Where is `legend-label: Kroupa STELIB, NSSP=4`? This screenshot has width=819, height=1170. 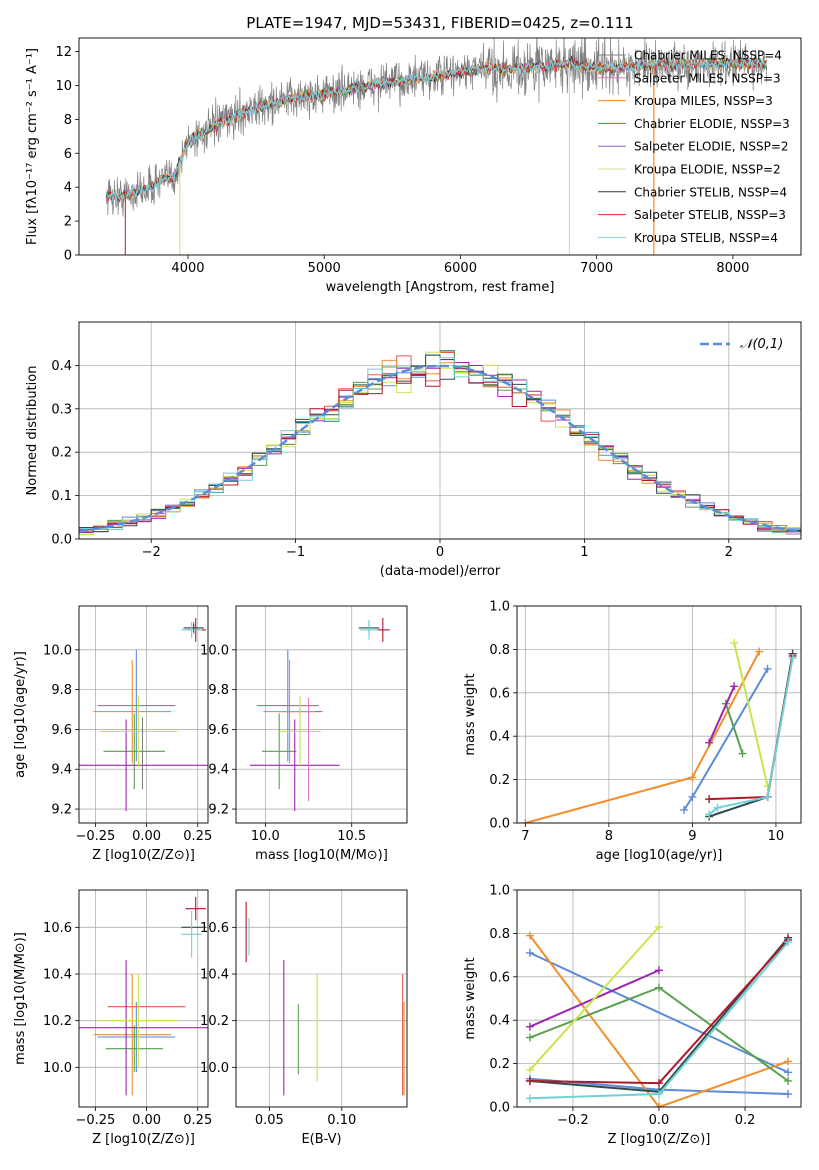 legend-label: Kroupa STELIB, NSSP=4 is located at coordinates (706, 238).